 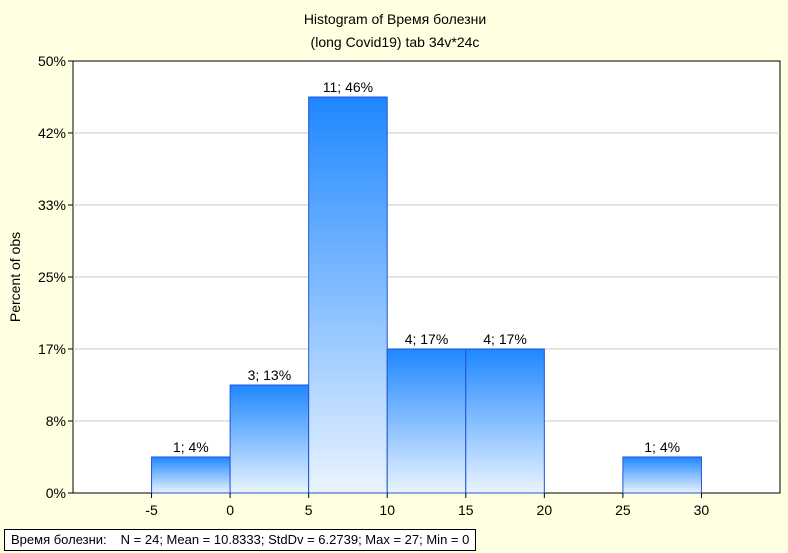 What do you see at coordinates (52, 277) in the screenshot?
I see `y-tick-label: 25%` at bounding box center [52, 277].